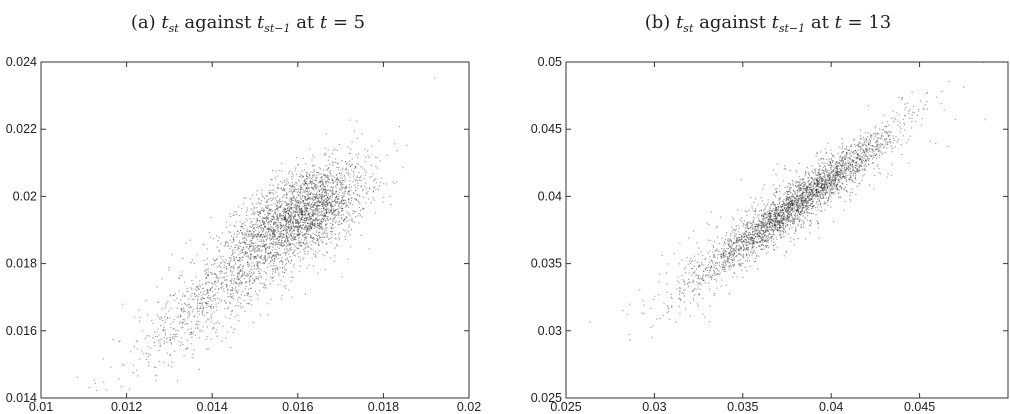 The image size is (1010, 414). What do you see at coordinates (288, 218) in the screenshot?
I see `panel-a-point-1913` at bounding box center [288, 218].